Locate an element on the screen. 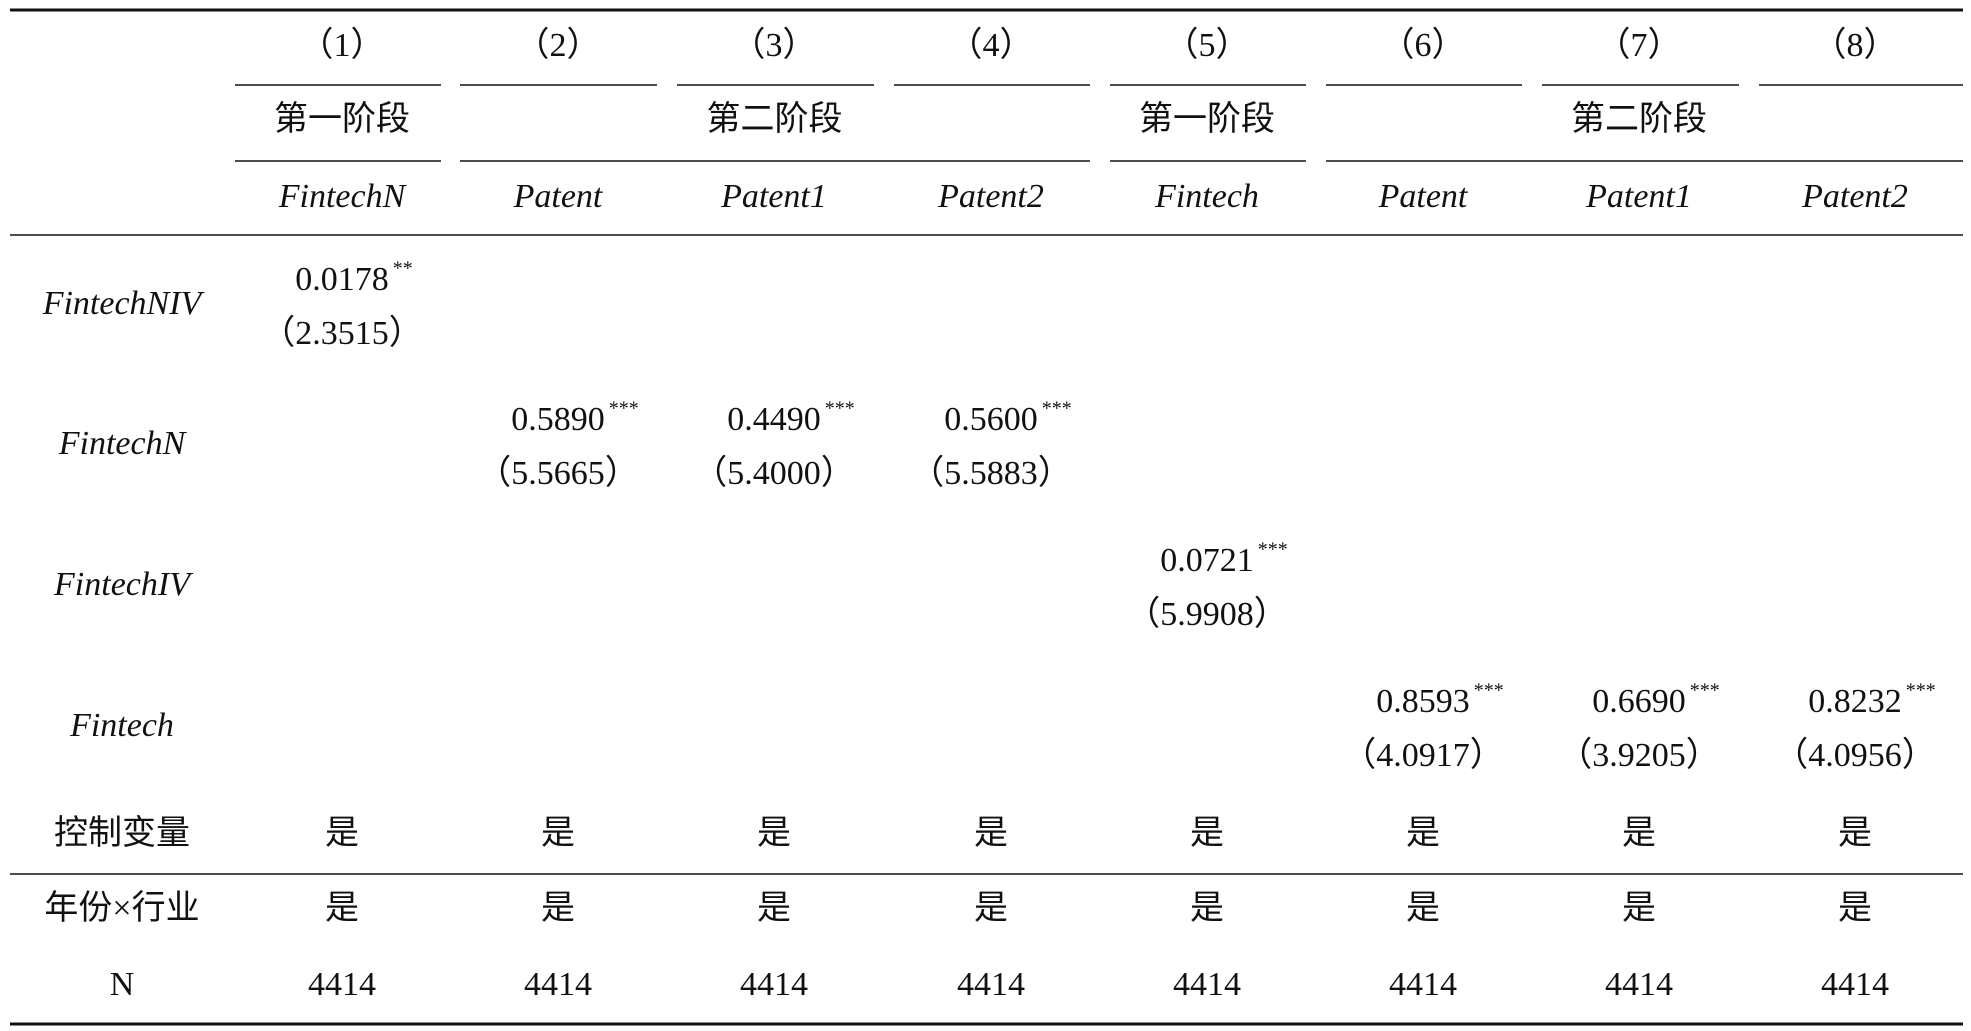 The height and width of the screenshot is (1031, 1971). coefficient: 0.5890 is located at coordinates (558, 419).